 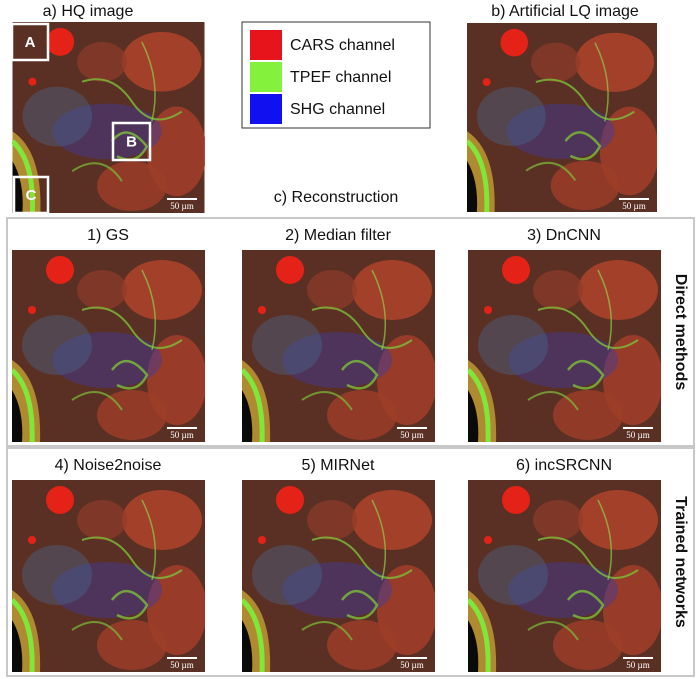 I want to click on legend-label: CARS channel, so click(x=342, y=45).